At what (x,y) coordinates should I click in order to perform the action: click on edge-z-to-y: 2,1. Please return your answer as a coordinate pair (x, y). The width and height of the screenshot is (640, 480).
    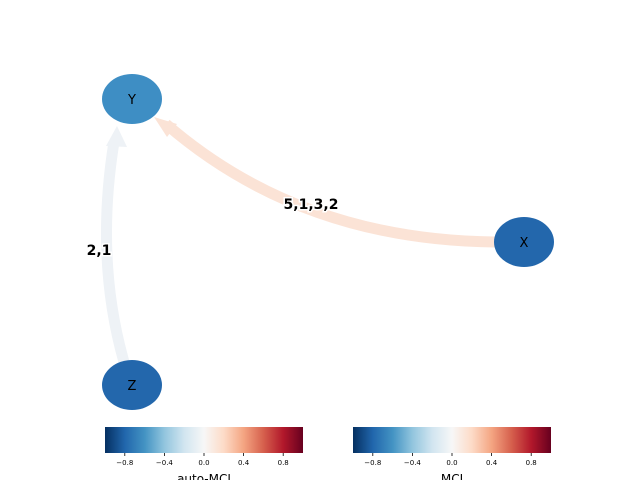
    Looking at the image, I should click on (107, 245).